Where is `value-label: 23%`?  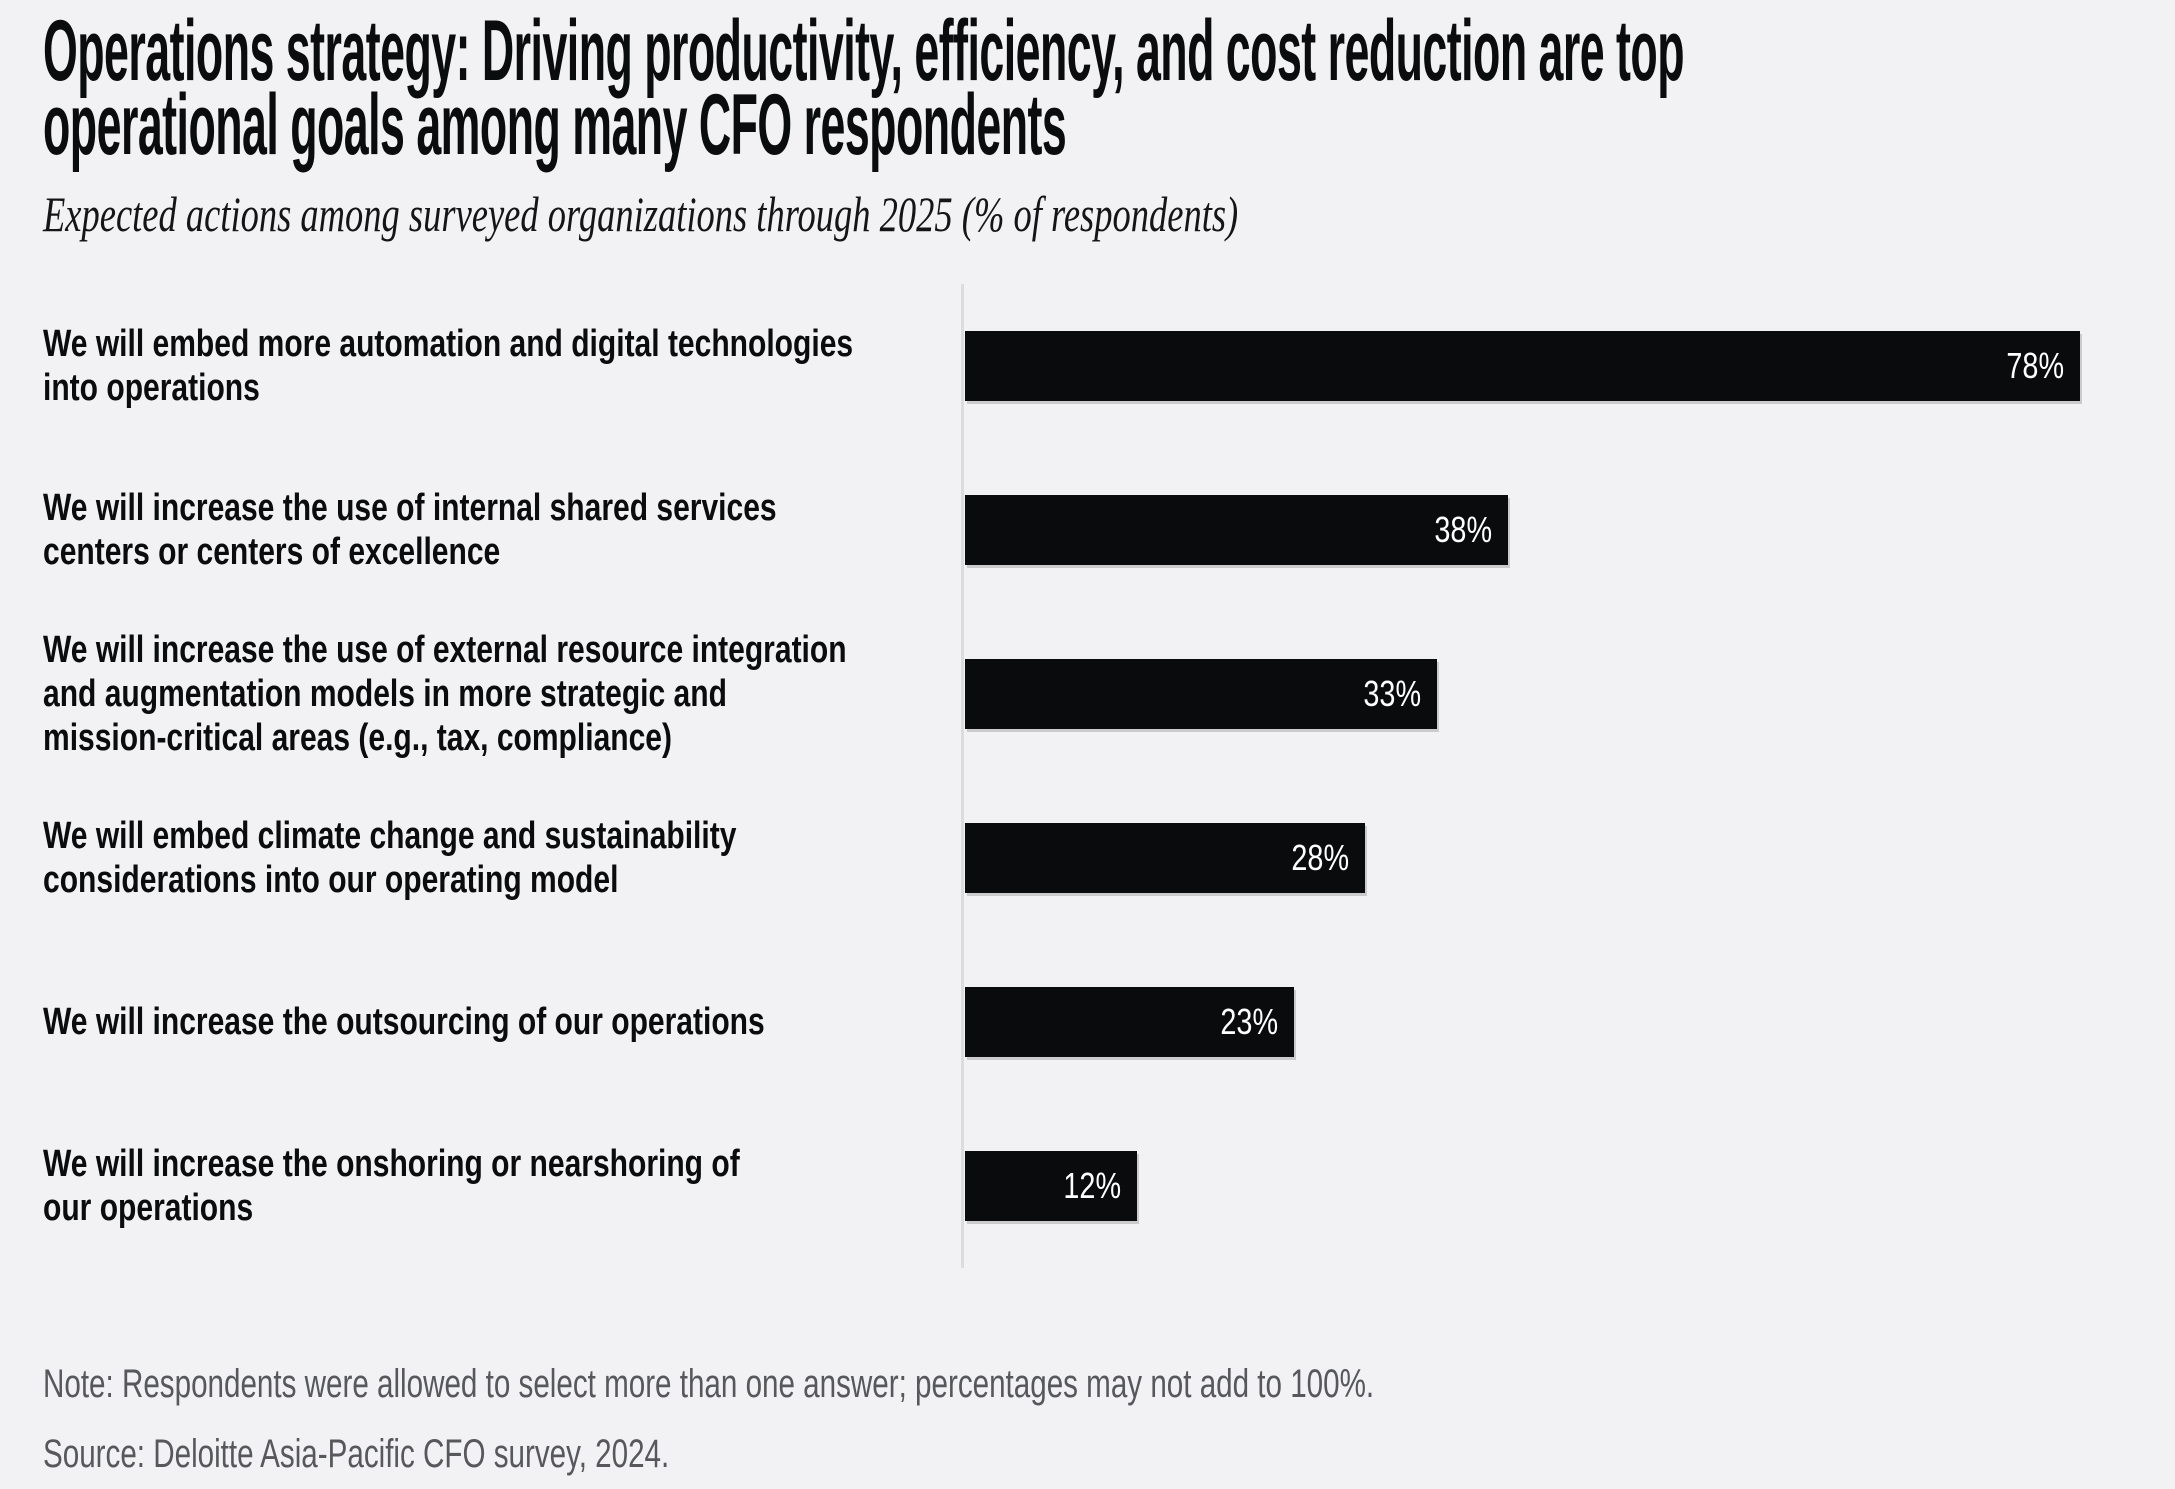
value-label: 23% is located at coordinates (1249, 1021).